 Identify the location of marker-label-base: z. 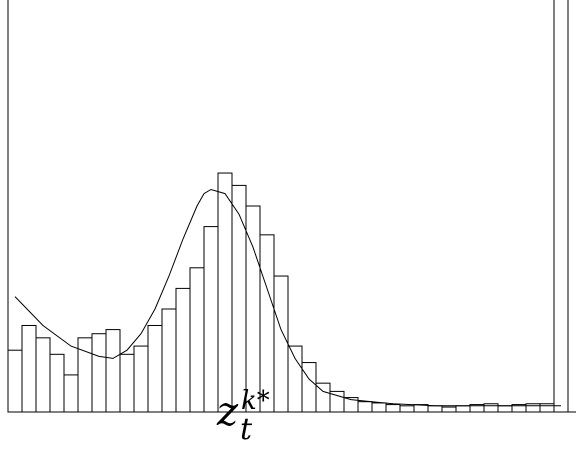
(228, 412).